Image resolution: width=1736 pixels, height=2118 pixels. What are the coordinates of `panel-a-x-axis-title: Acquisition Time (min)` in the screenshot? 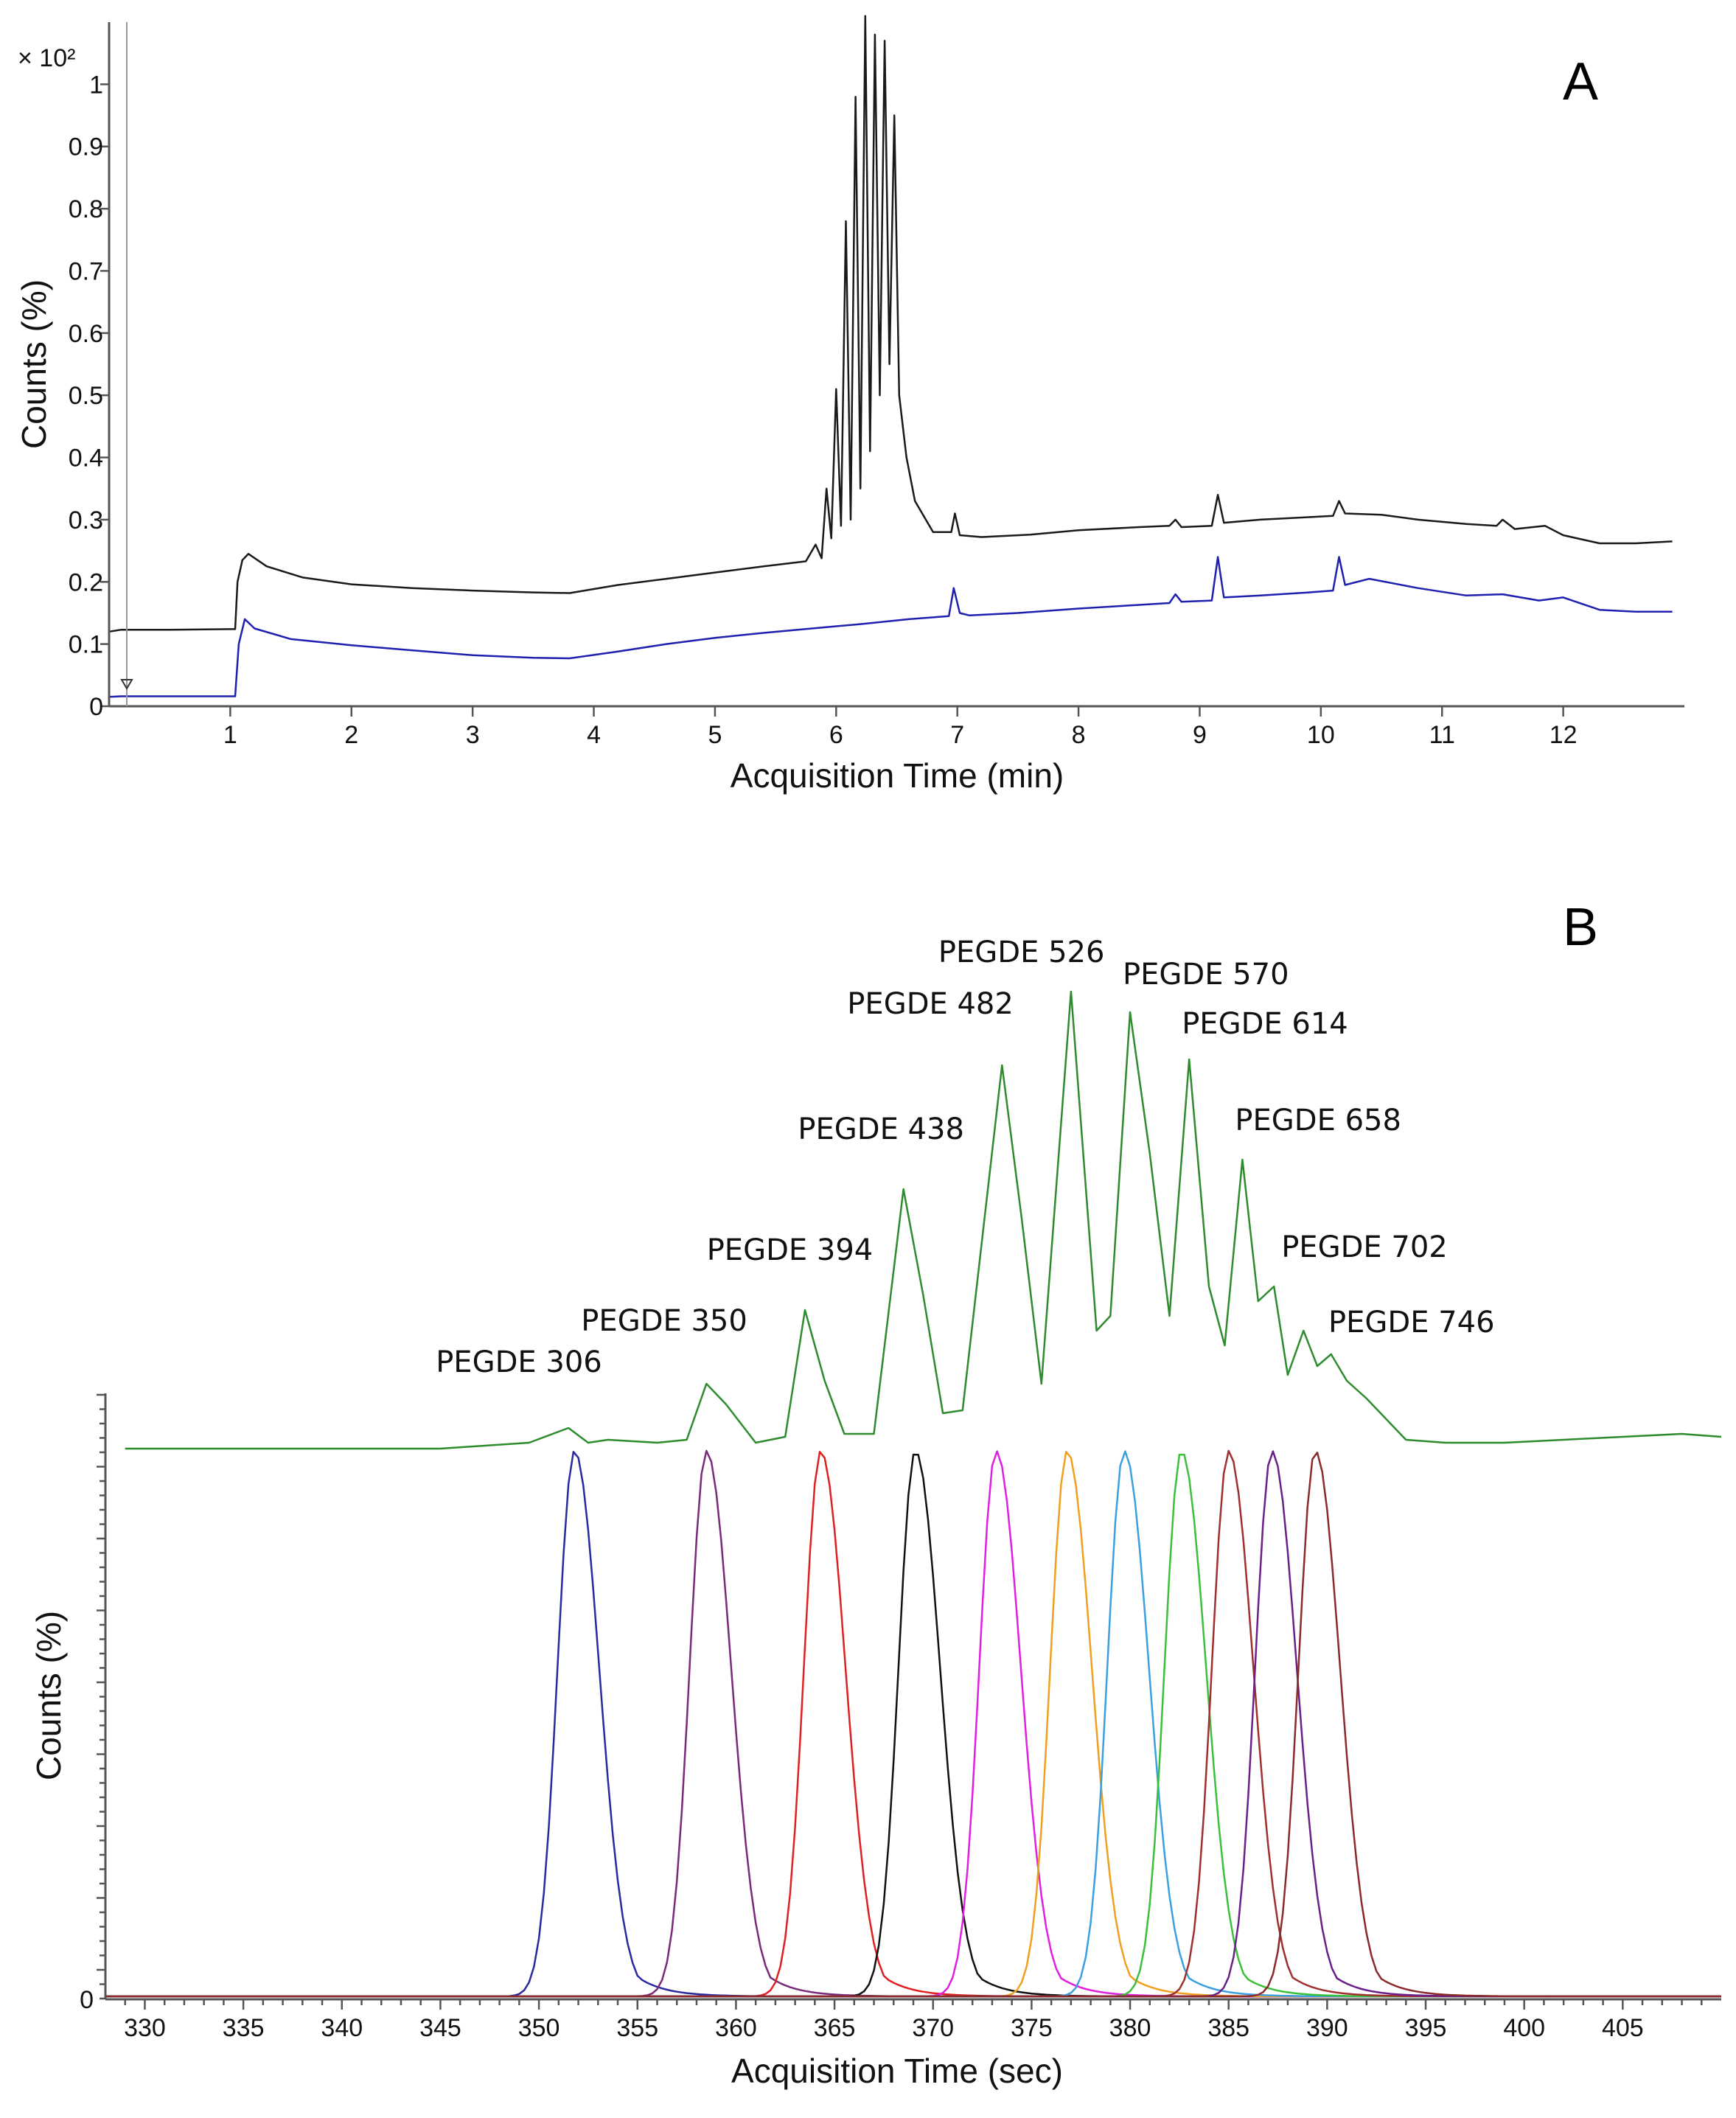 It's located at (897, 775).